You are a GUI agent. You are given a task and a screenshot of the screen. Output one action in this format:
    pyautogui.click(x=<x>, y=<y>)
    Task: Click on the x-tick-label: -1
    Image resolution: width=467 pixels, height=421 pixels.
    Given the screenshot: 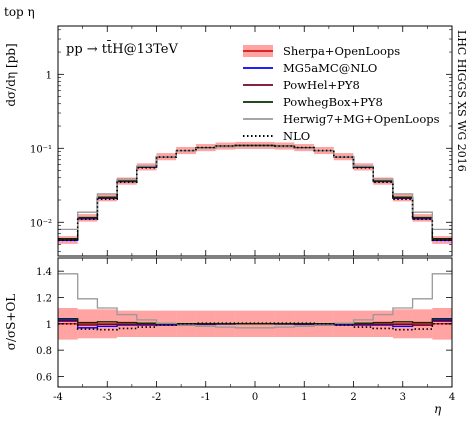 What is the action you would take?
    pyautogui.click(x=206, y=397)
    